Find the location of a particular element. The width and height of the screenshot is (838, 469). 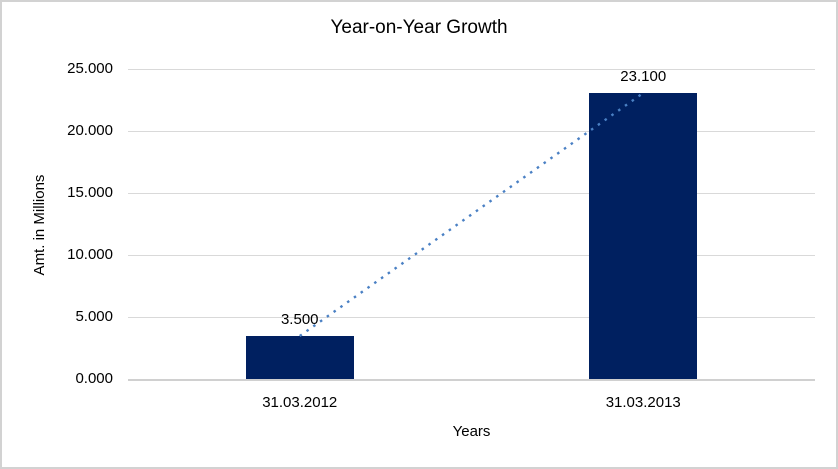

y-tick-label: 10.000 is located at coordinates (90, 254).